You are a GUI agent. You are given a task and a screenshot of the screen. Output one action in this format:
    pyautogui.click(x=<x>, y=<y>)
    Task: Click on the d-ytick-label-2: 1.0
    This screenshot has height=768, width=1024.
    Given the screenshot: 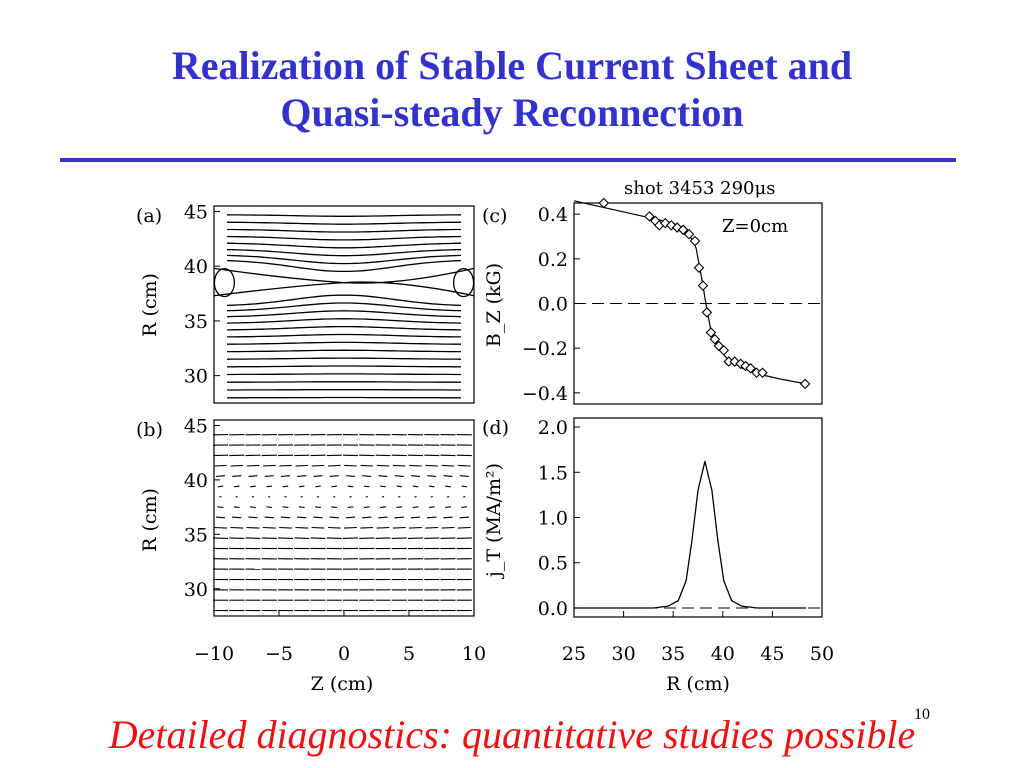 What is the action you would take?
    pyautogui.click(x=553, y=519)
    